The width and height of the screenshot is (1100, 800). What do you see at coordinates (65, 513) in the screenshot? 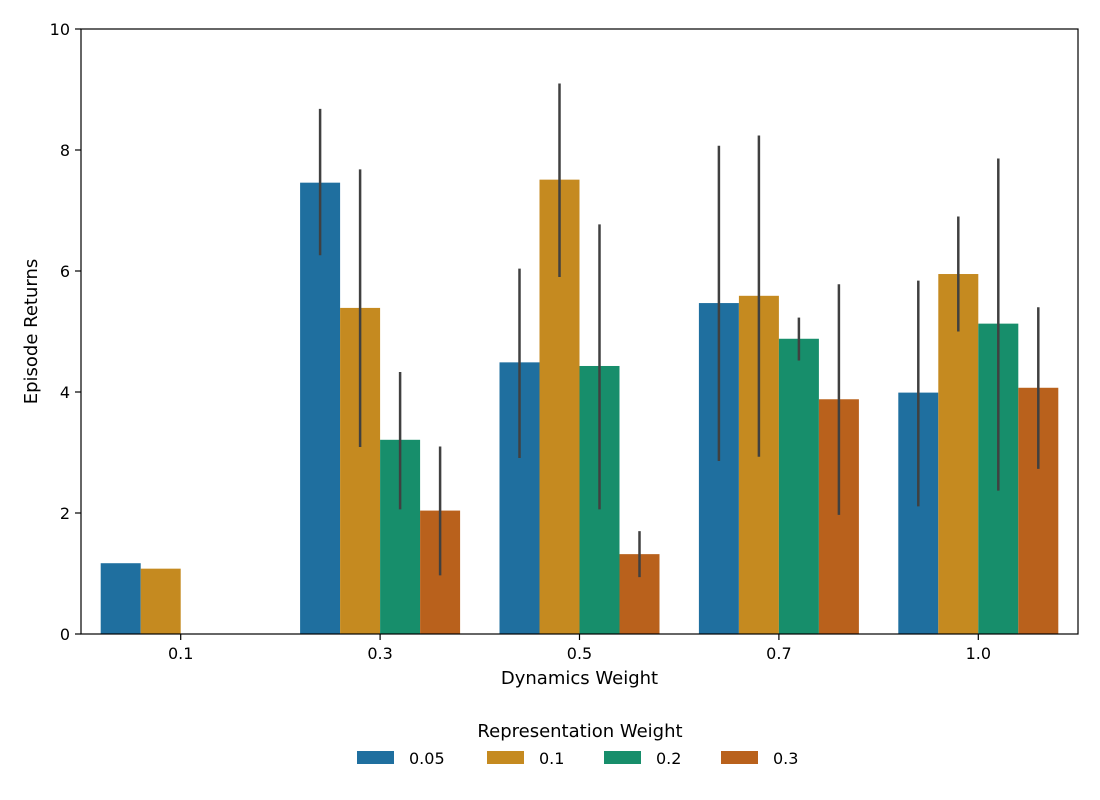
I see `y-tick-label-2: 2` at bounding box center [65, 513].